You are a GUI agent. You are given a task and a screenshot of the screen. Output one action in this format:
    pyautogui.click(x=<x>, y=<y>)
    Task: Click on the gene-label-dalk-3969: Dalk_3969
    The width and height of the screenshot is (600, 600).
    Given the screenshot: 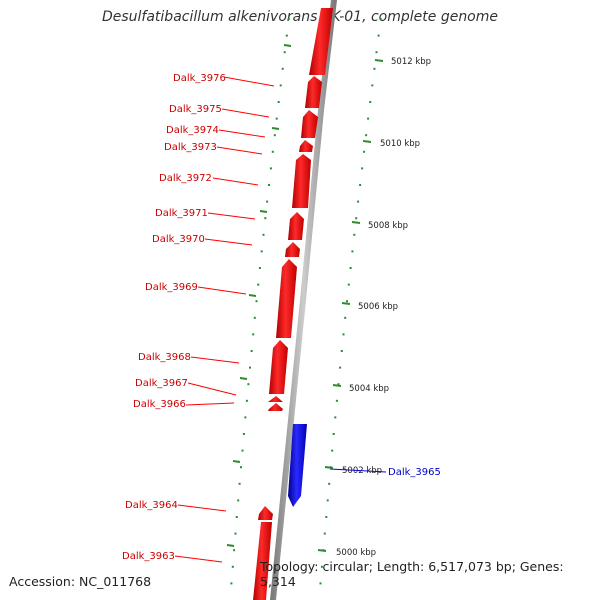 What is the action you would take?
    pyautogui.click(x=171, y=287)
    